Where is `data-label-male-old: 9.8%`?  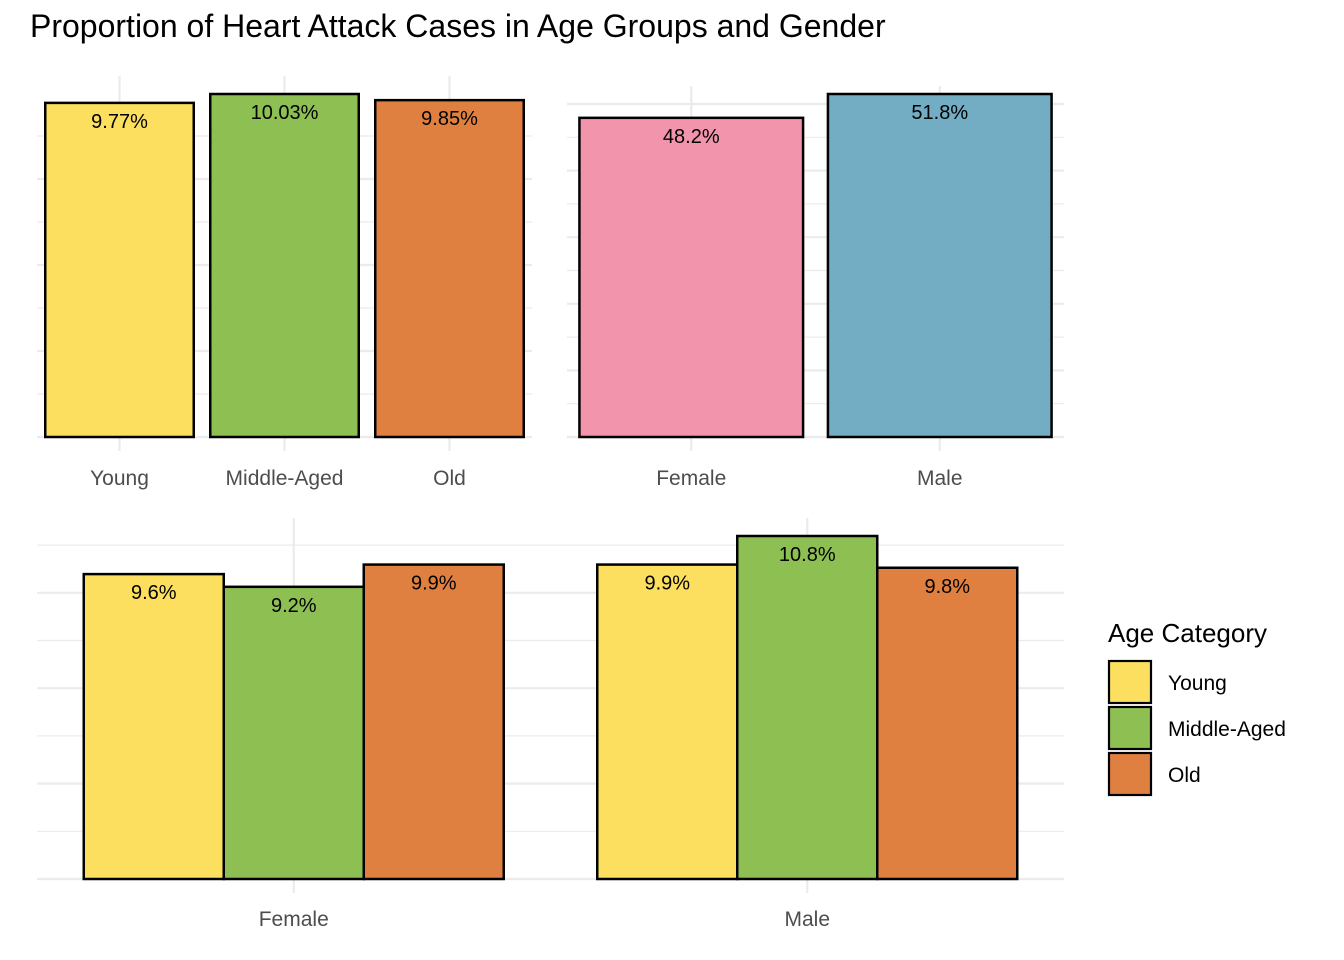 data-label-male-old: 9.8% is located at coordinates (947, 587).